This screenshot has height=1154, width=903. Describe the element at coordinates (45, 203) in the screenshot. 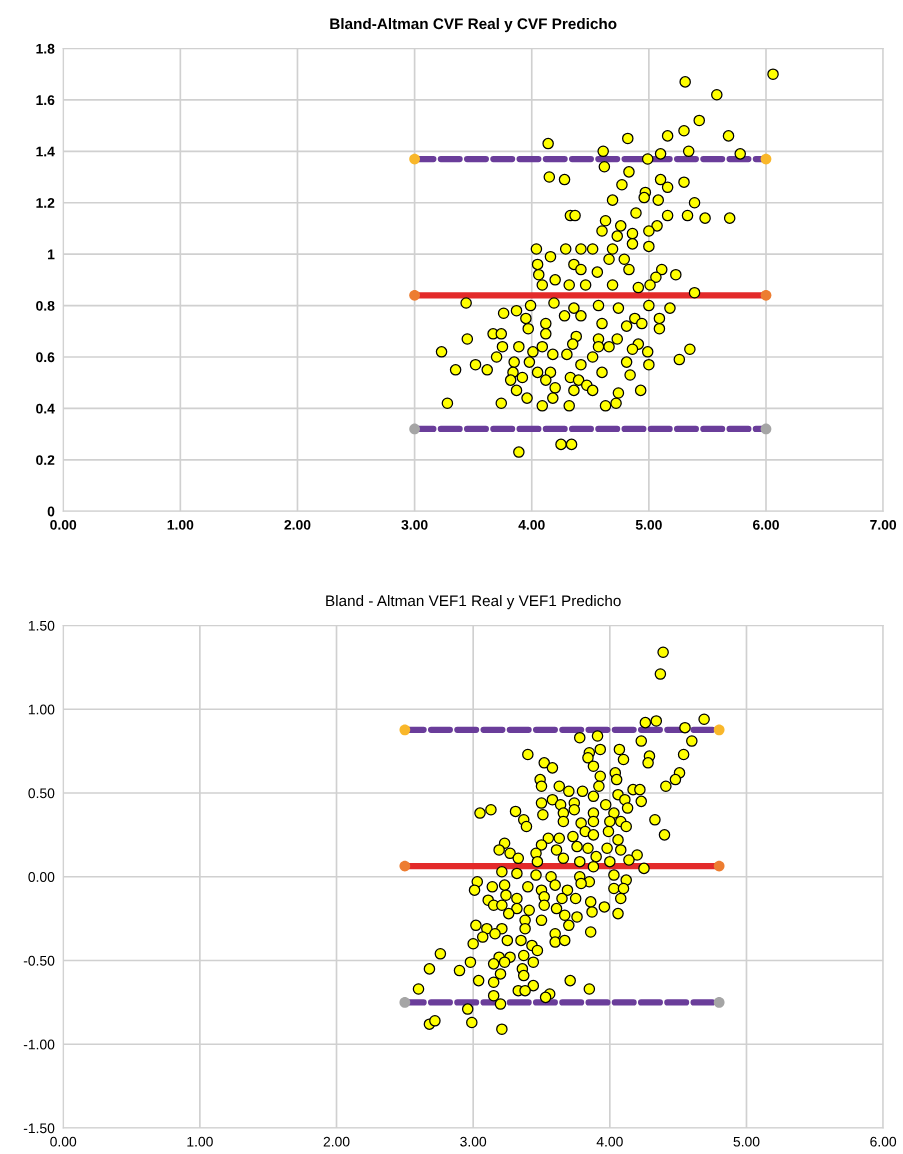

I see `y-tick-label: 1.2` at that location.